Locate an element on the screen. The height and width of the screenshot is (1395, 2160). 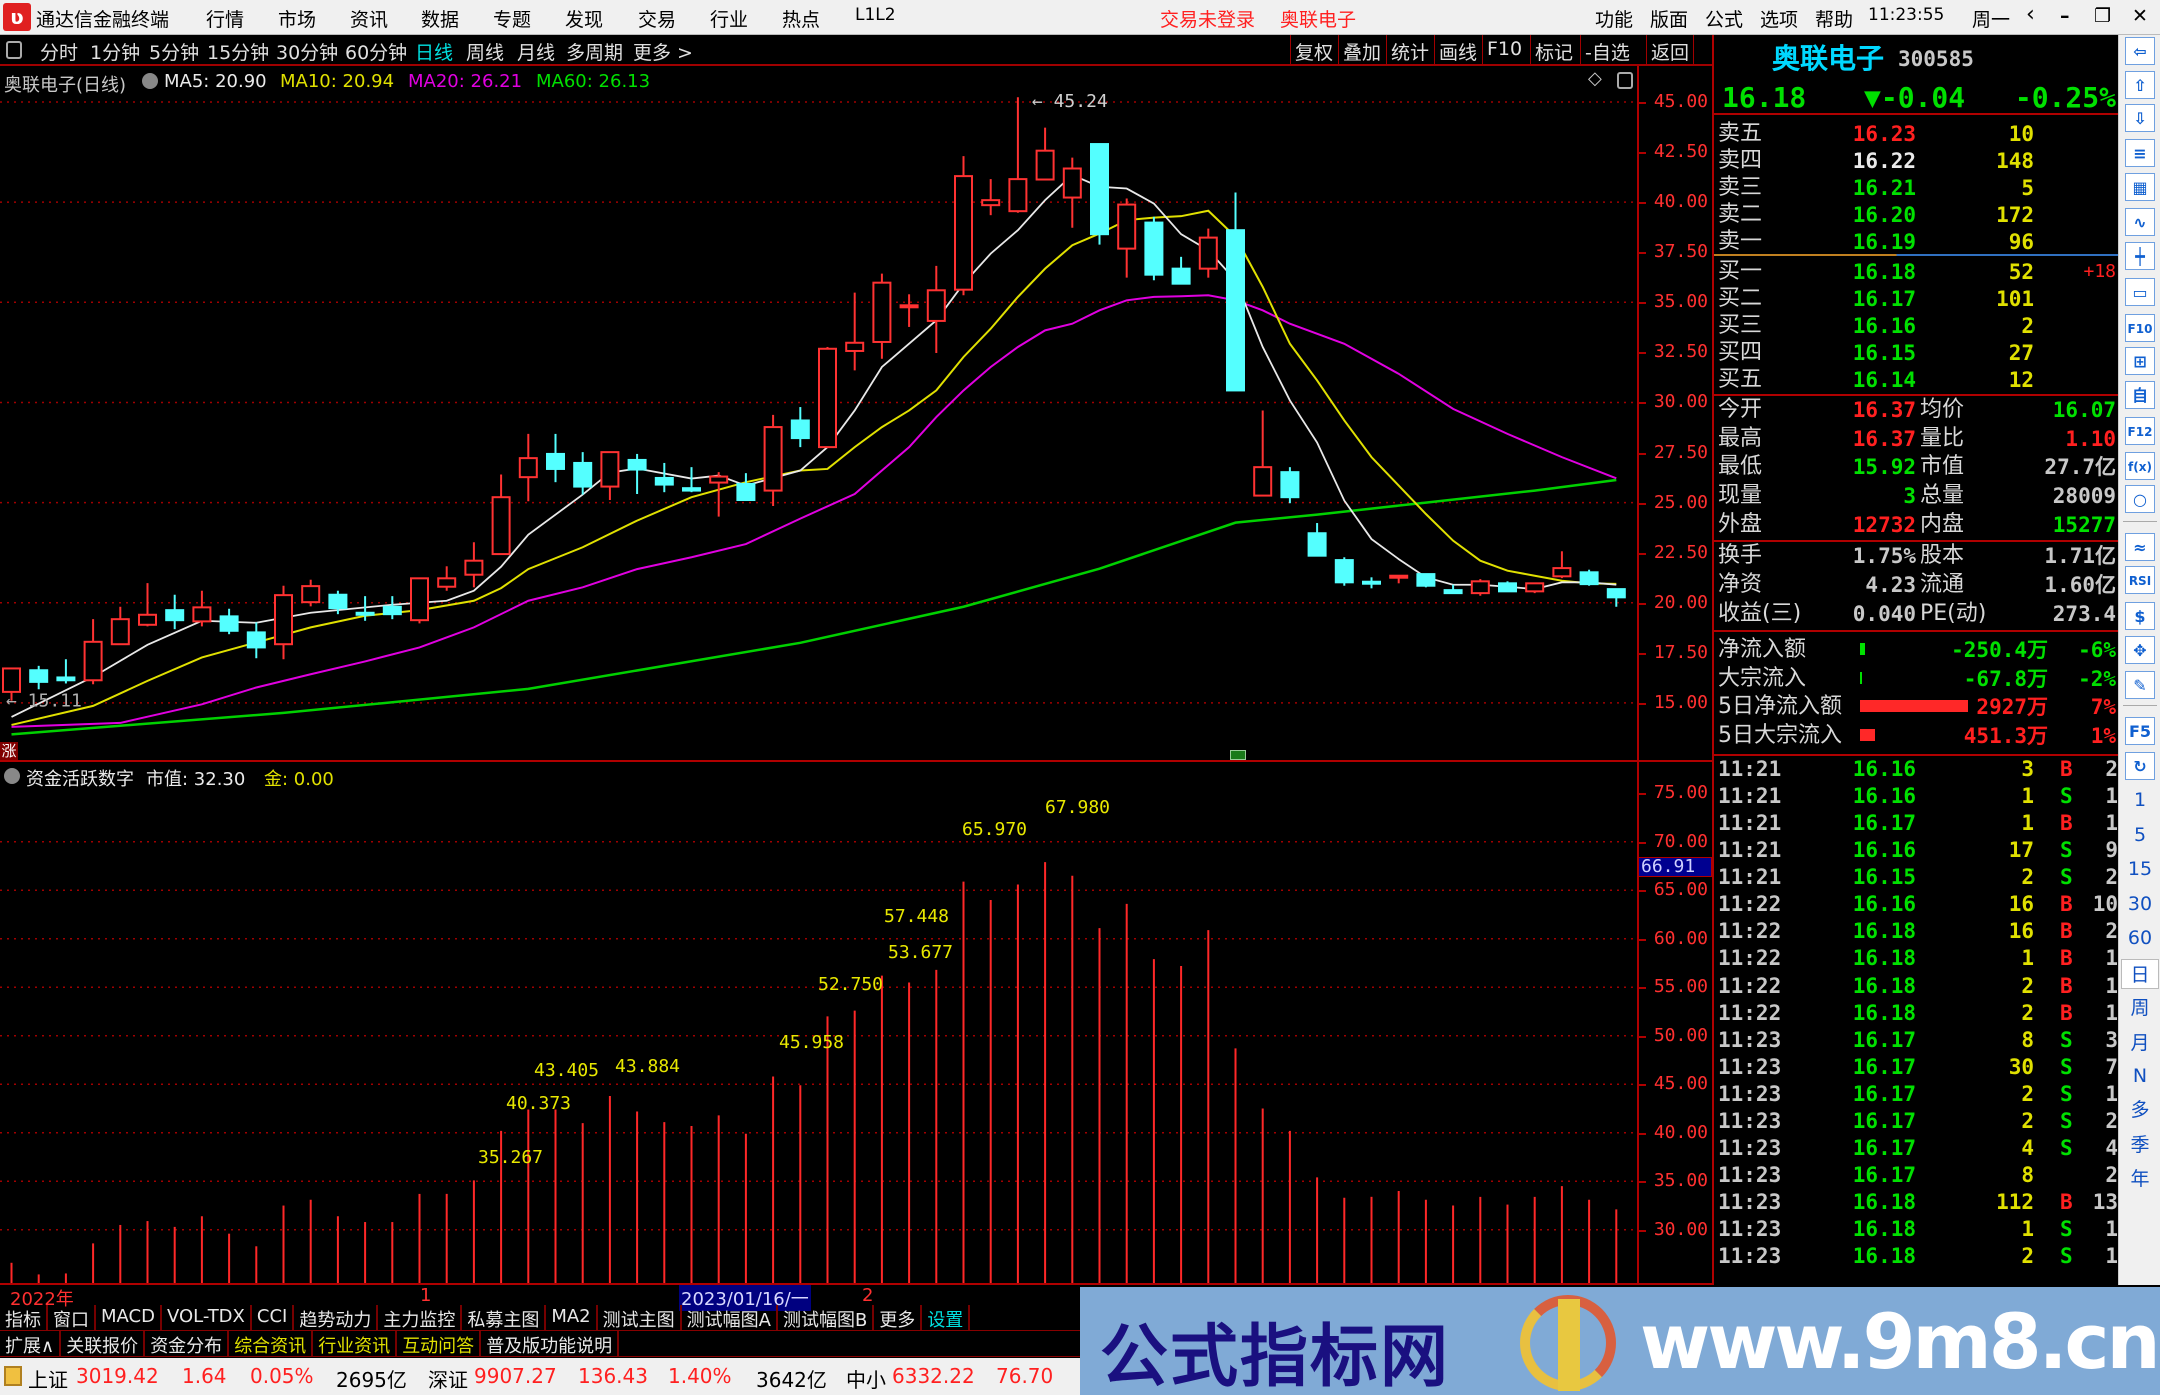
side-period-9: 多 is located at coordinates (2140, 1110).